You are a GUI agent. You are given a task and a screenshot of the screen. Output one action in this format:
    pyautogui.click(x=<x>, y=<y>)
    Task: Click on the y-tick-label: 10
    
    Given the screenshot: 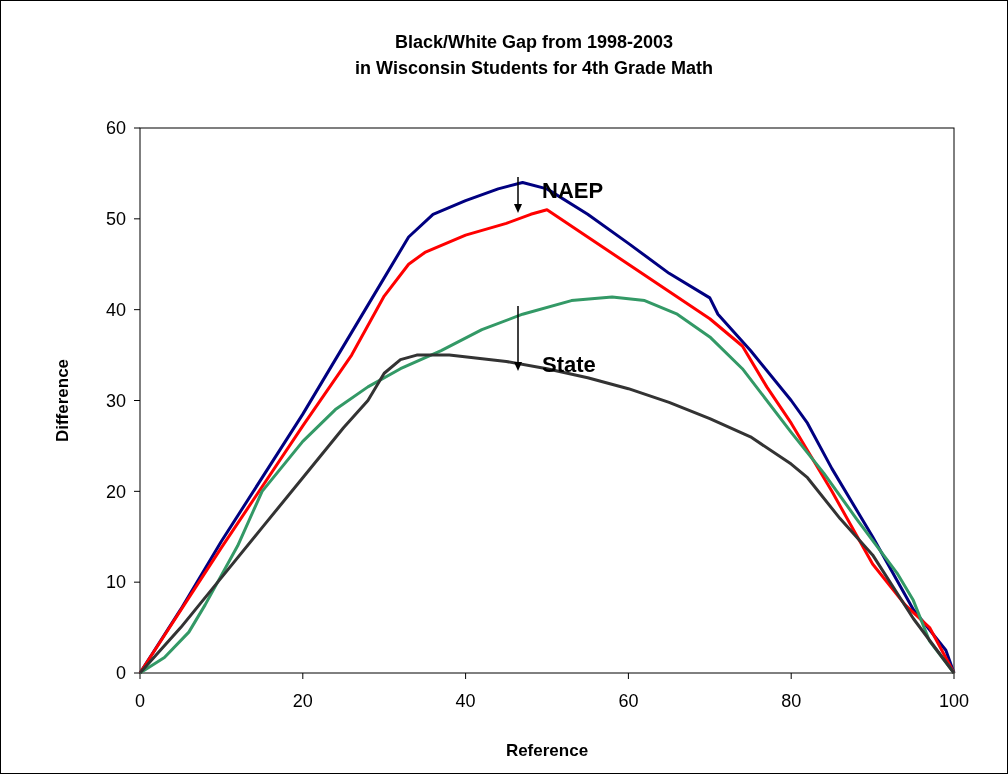 What is the action you would take?
    pyautogui.click(x=115, y=582)
    